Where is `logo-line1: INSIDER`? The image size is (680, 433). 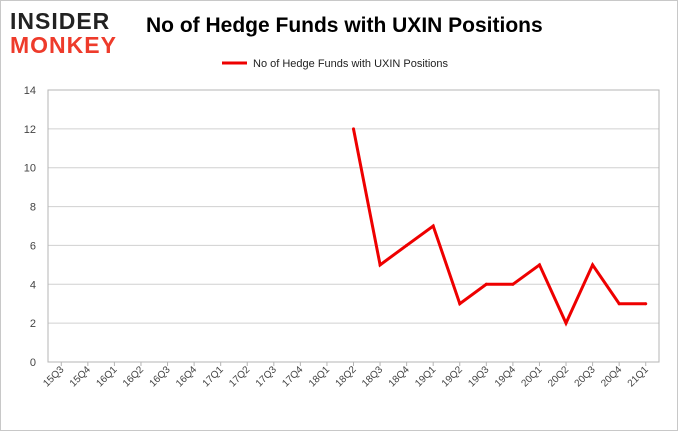
logo-line1: INSIDER is located at coordinates (60, 21).